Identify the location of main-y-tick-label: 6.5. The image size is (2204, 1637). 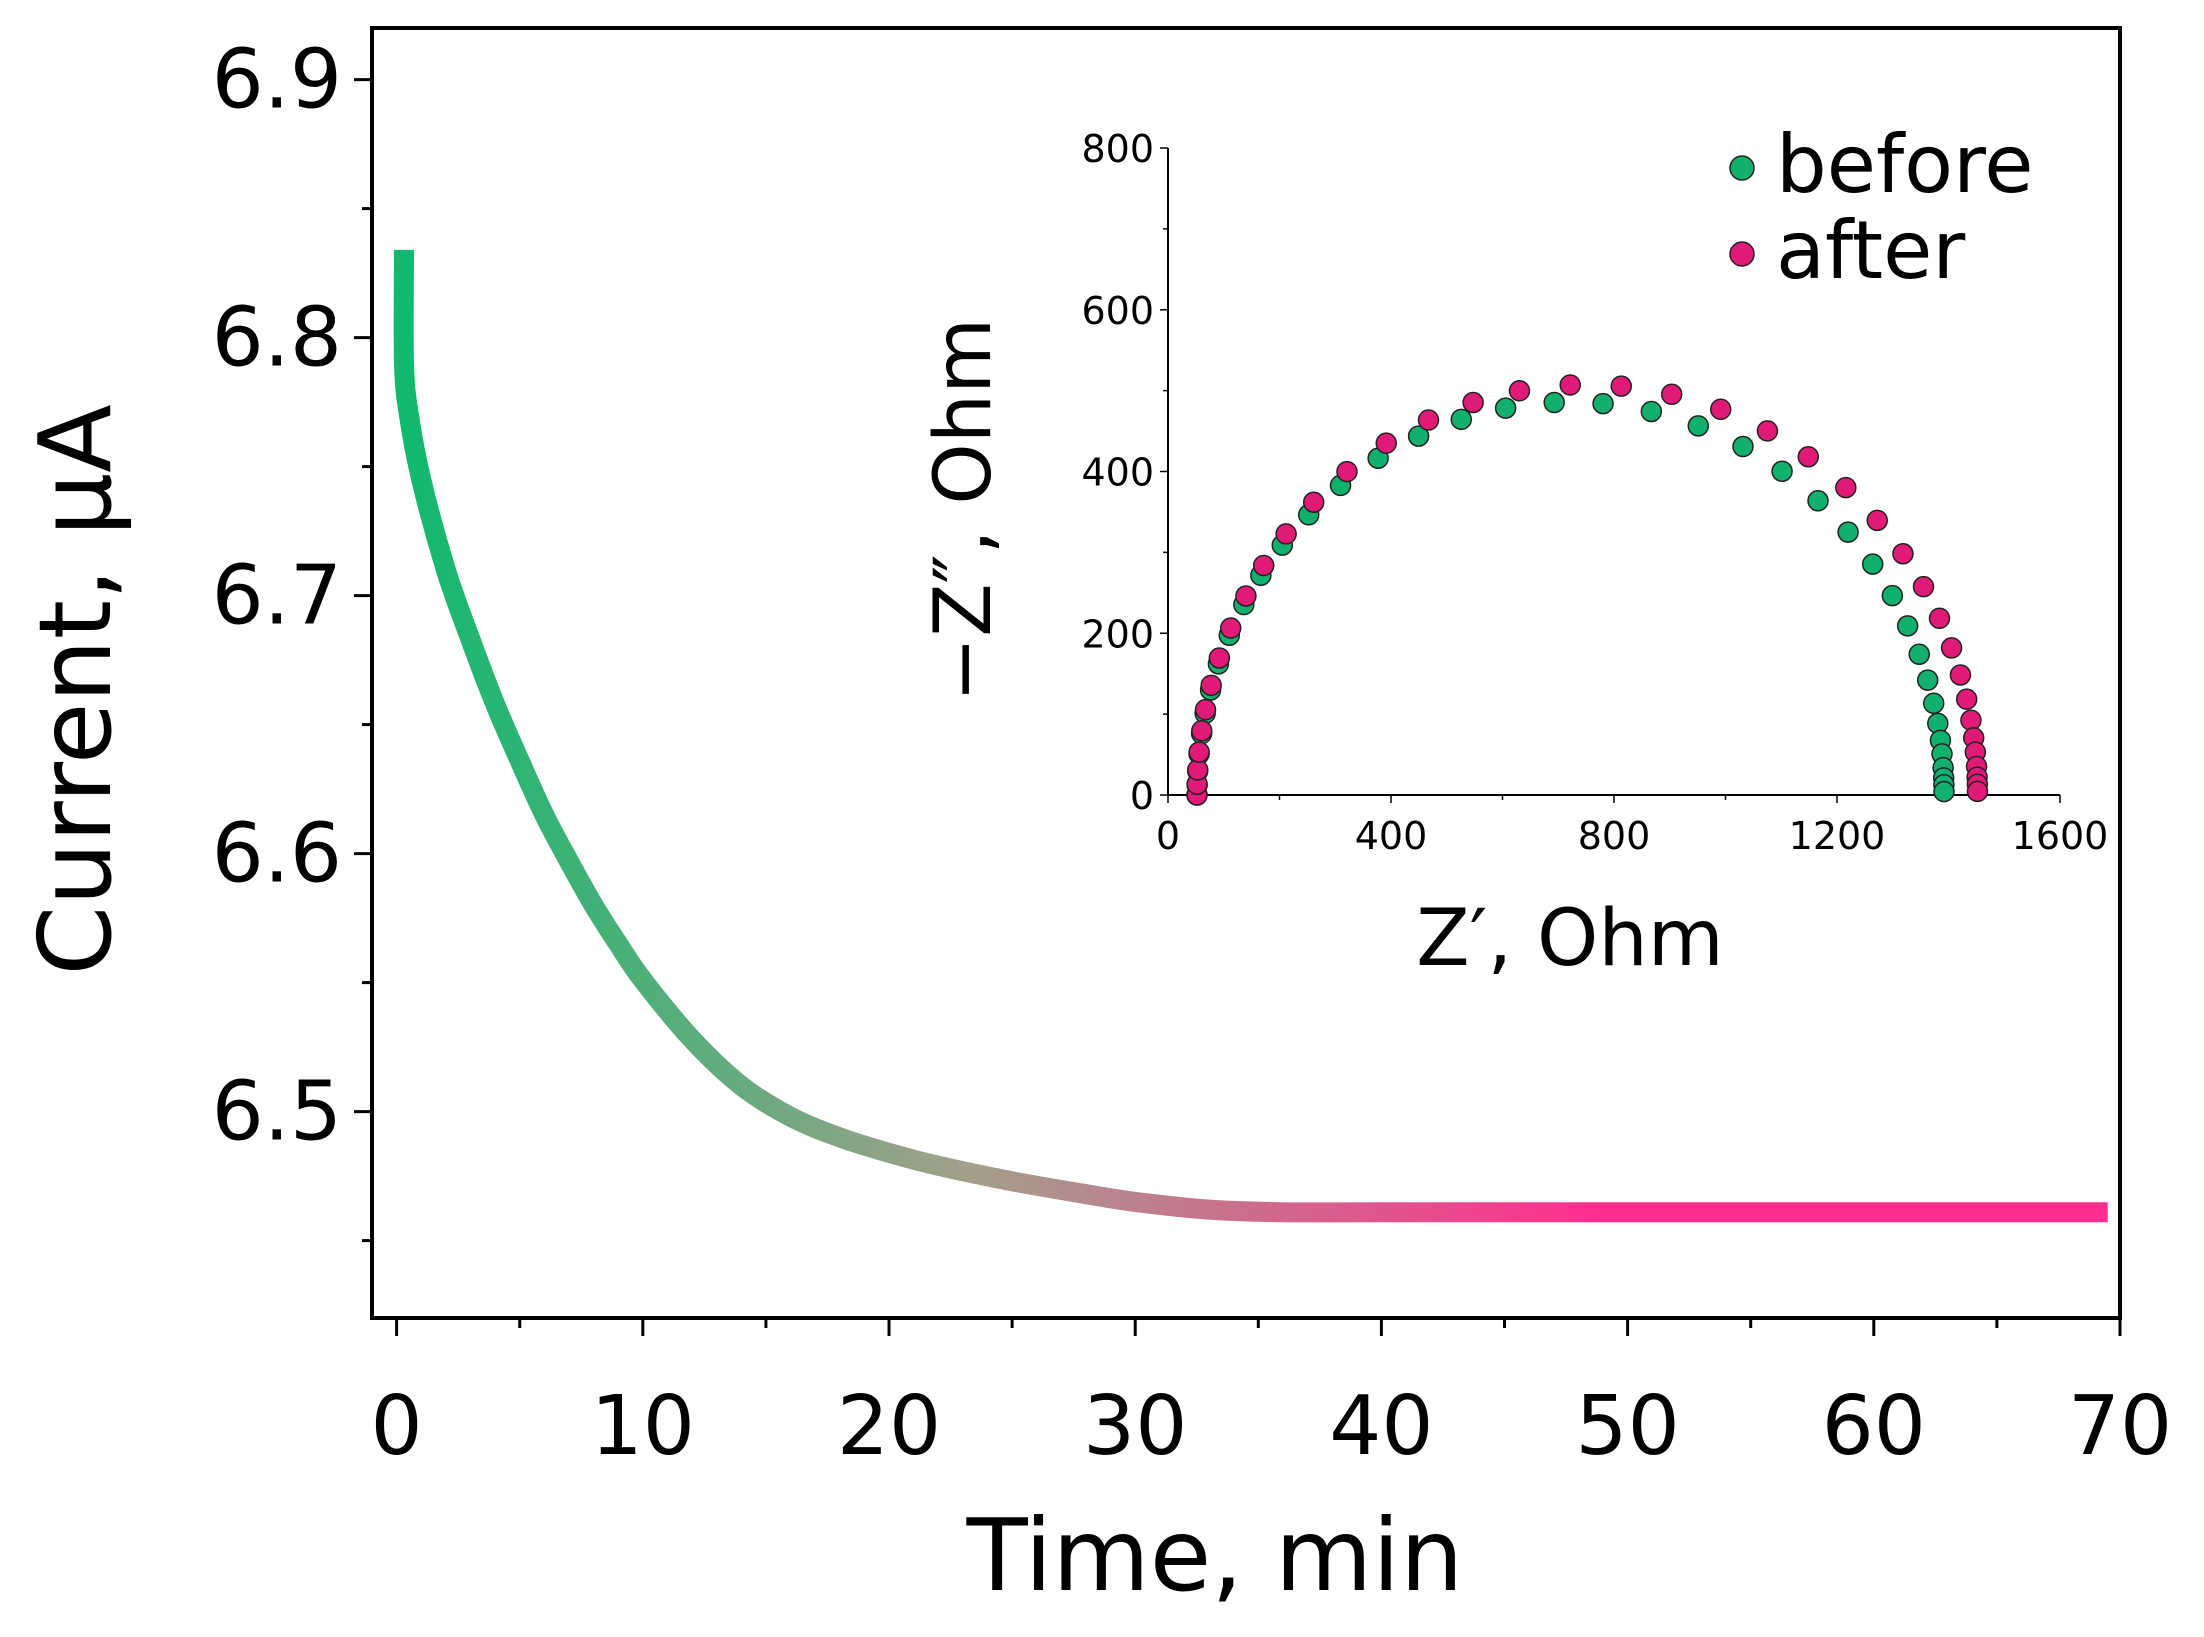
(277, 1112).